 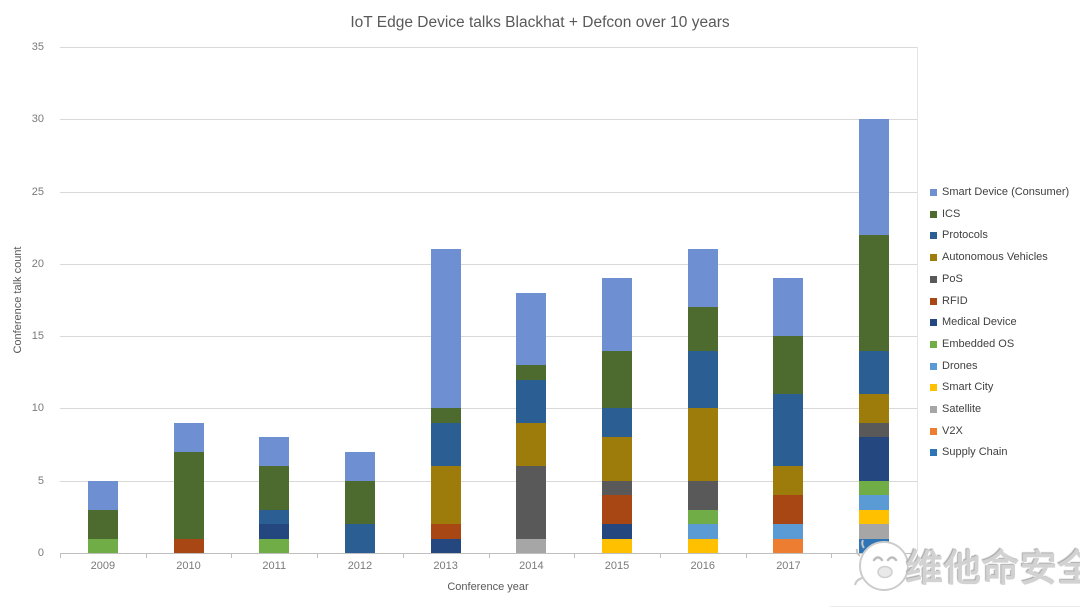 I want to click on bar-2016-pos, so click(x=702, y=495).